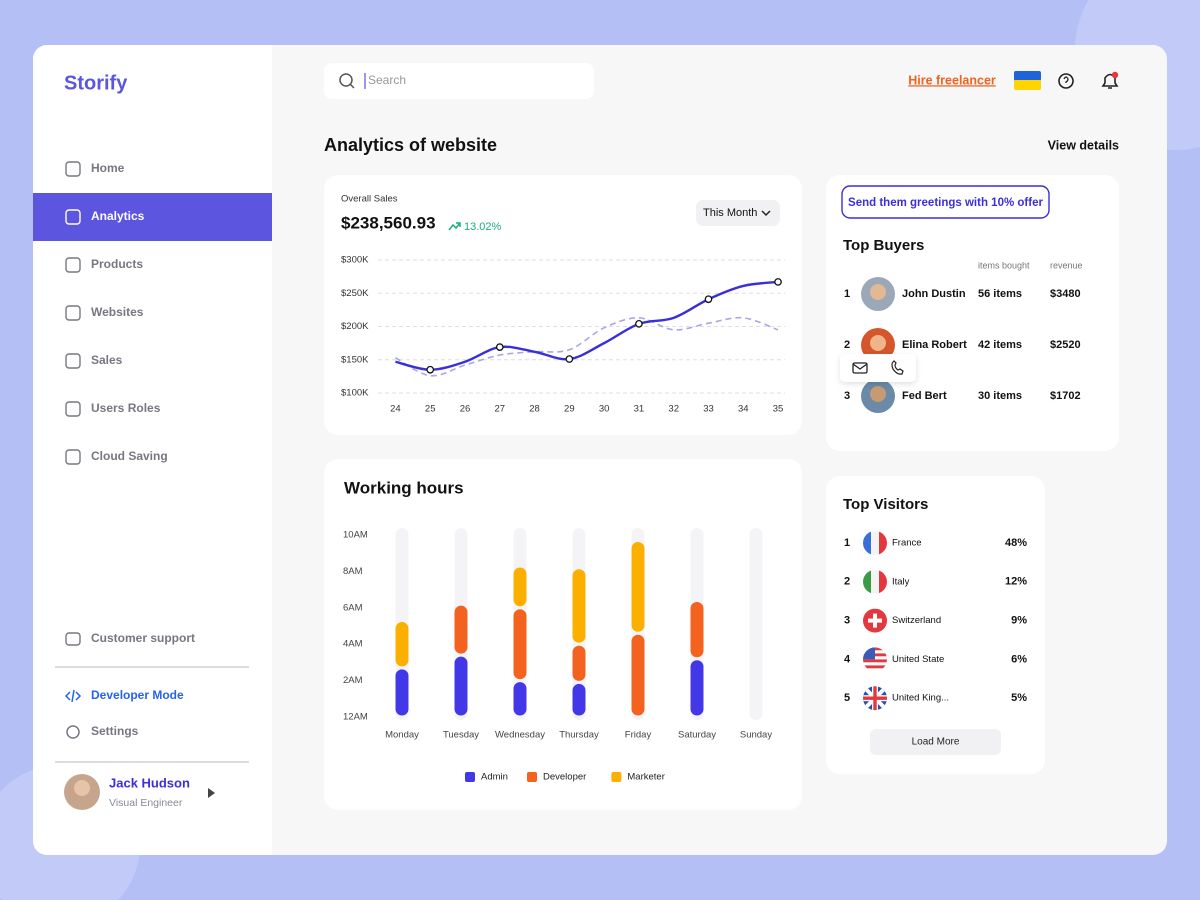 This screenshot has width=1200, height=900. Describe the element at coordinates (211, 793) in the screenshot. I see `user-menu-arrow` at that location.